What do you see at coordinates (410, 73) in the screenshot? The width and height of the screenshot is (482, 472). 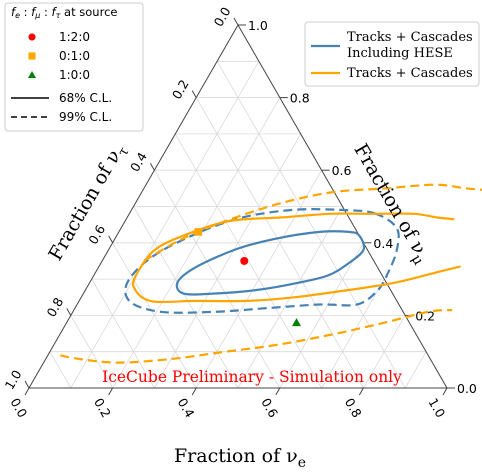 I see `legend-series-tracks-cascades: Tracks + Cascades` at bounding box center [410, 73].